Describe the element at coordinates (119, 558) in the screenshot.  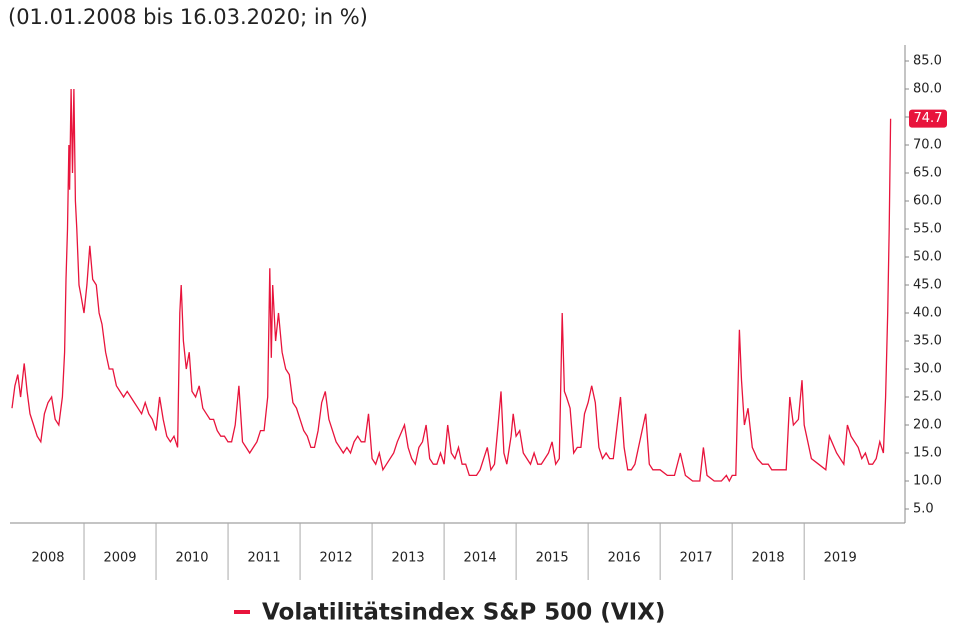
I see `x-tick-label: 2009` at that location.